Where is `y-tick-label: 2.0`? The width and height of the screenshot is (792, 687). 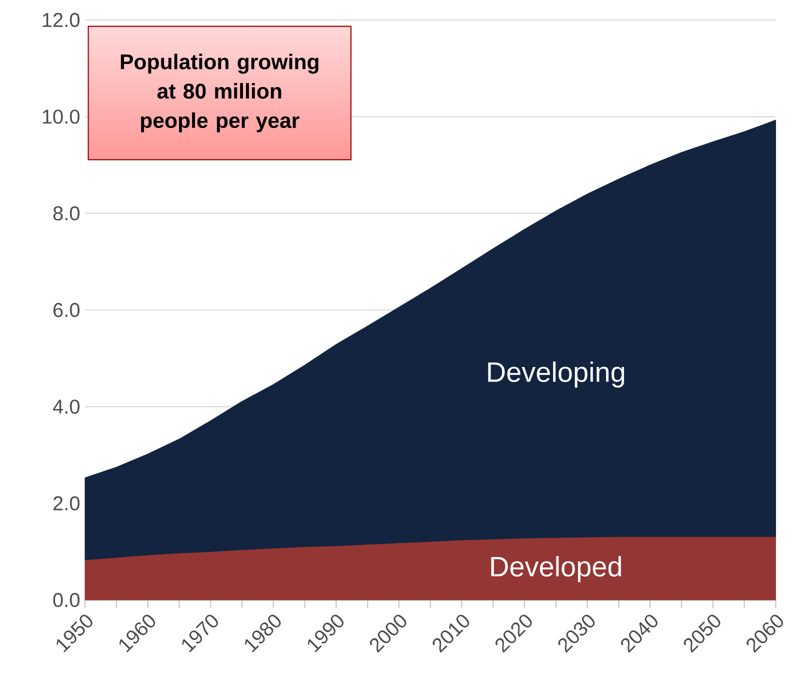
y-tick-label: 2.0 is located at coordinates (66, 503).